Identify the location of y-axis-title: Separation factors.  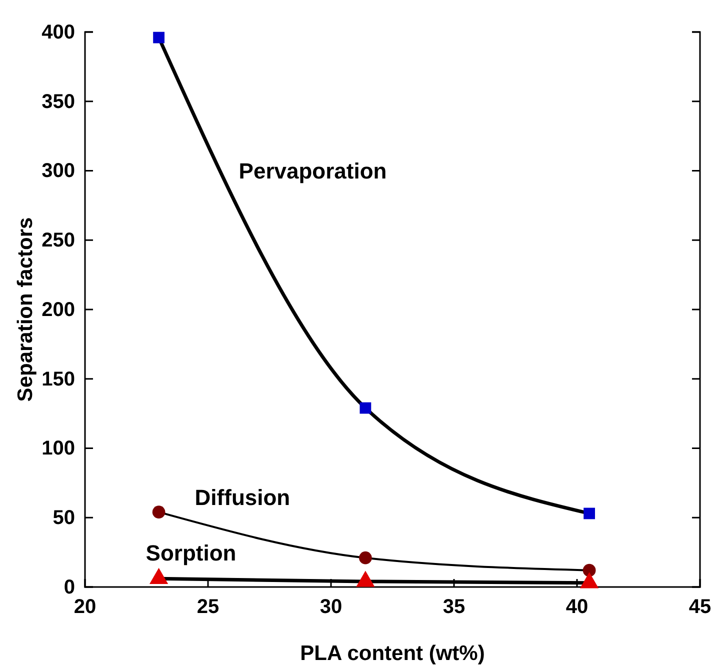
(25, 309).